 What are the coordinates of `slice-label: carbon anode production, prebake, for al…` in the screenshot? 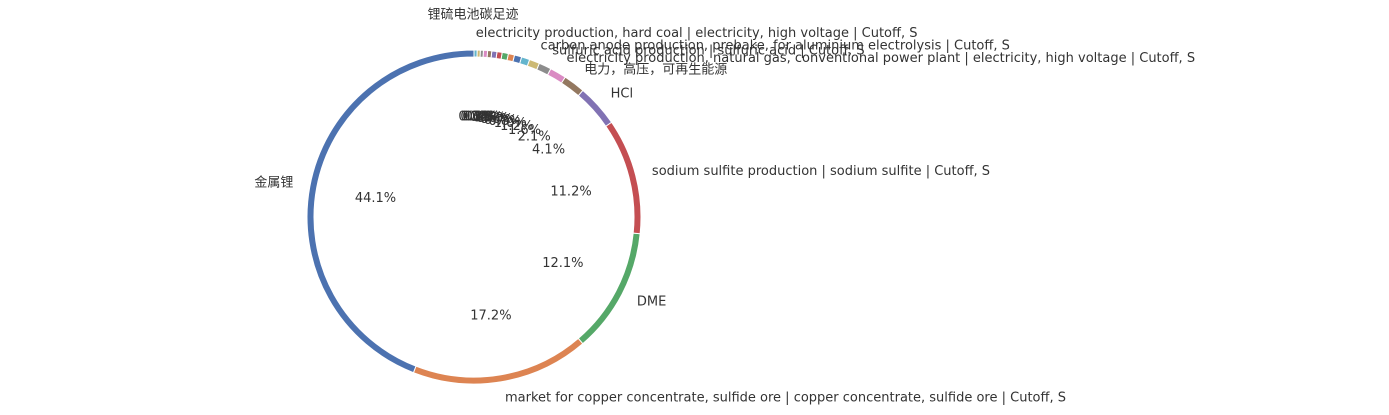 It's located at (775, 45).